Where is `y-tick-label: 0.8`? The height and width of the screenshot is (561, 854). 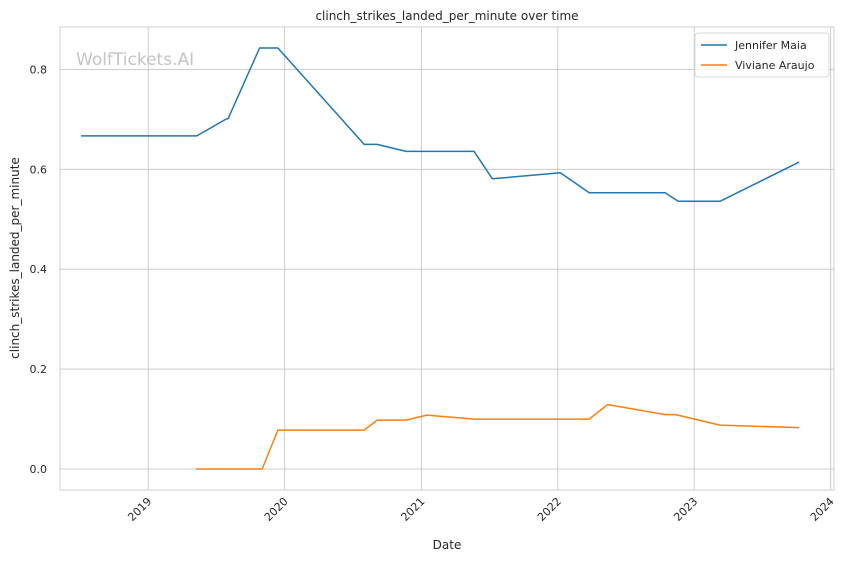
y-tick-label: 0.8 is located at coordinates (39, 69).